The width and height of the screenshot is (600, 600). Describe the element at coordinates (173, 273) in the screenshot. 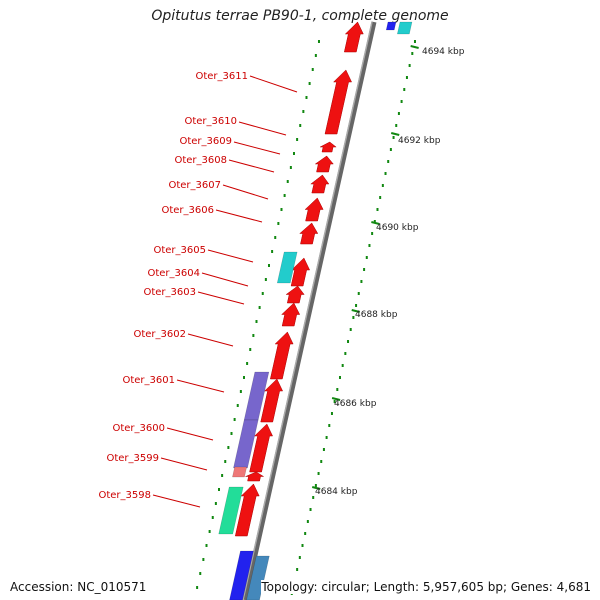

I see `gene-label: Oter_3604` at that location.